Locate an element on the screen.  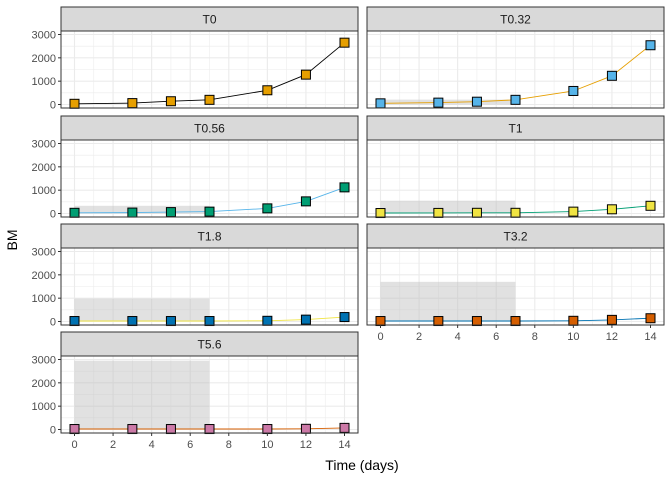
strip-label: T3.2 is located at coordinates (515, 237).